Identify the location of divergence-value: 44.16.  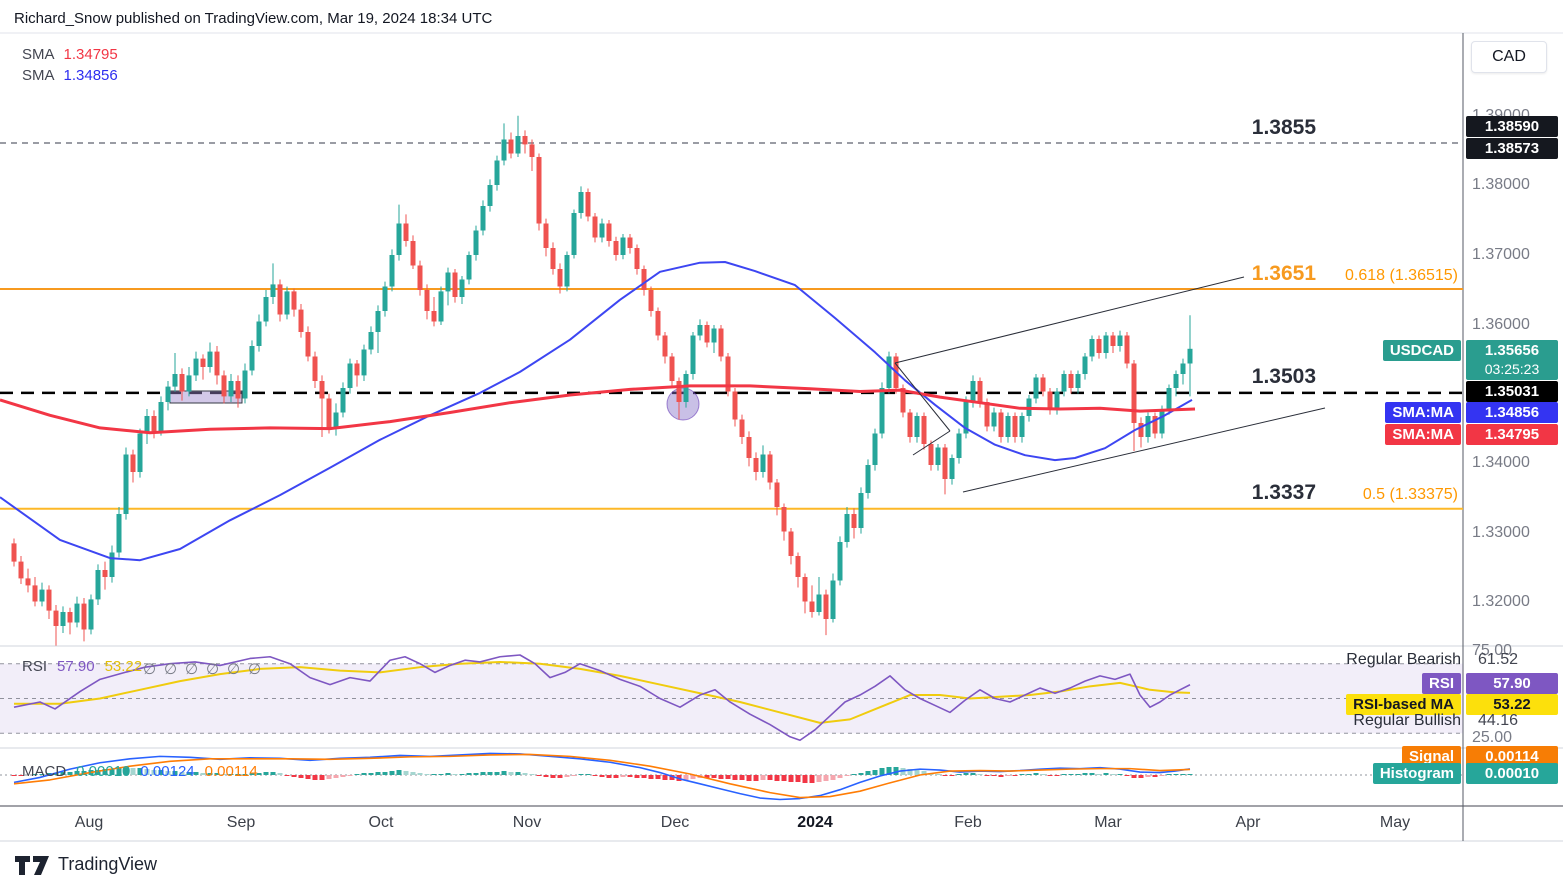
(1498, 720).